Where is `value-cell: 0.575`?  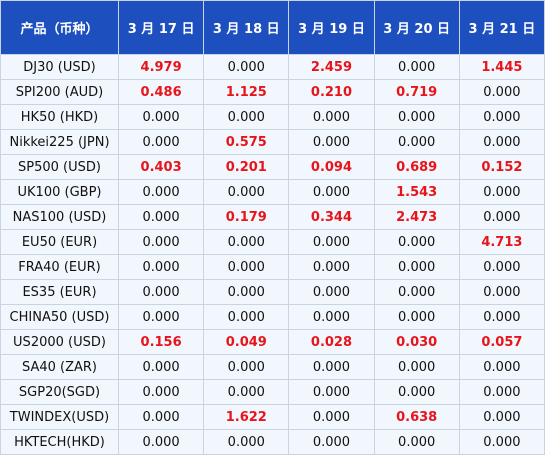
value-cell: 0.575 is located at coordinates (246, 142).